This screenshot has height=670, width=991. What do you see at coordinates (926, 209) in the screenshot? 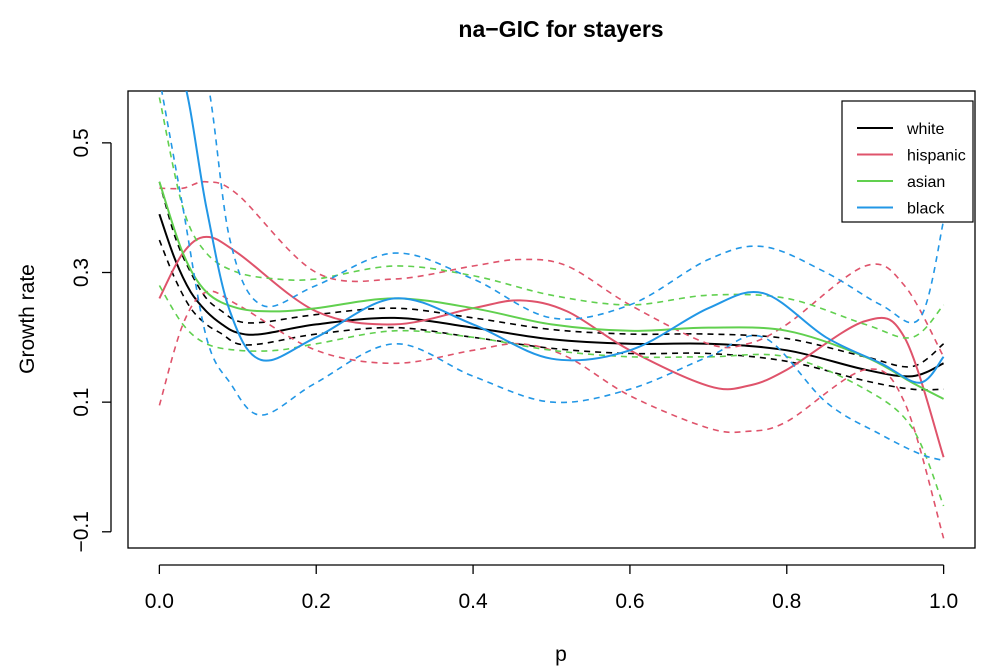
I see `legend-label-black: black` at bounding box center [926, 209].